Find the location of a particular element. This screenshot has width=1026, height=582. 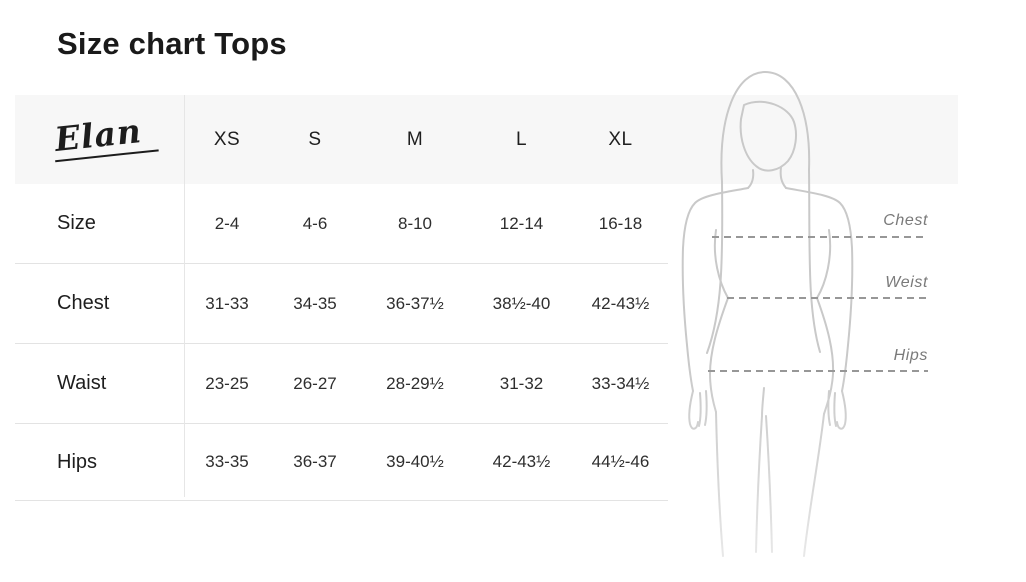

table-row-waist: Waist 23-25 26-27 28-29½ 31-32 33-34½ is located at coordinates (341, 384).